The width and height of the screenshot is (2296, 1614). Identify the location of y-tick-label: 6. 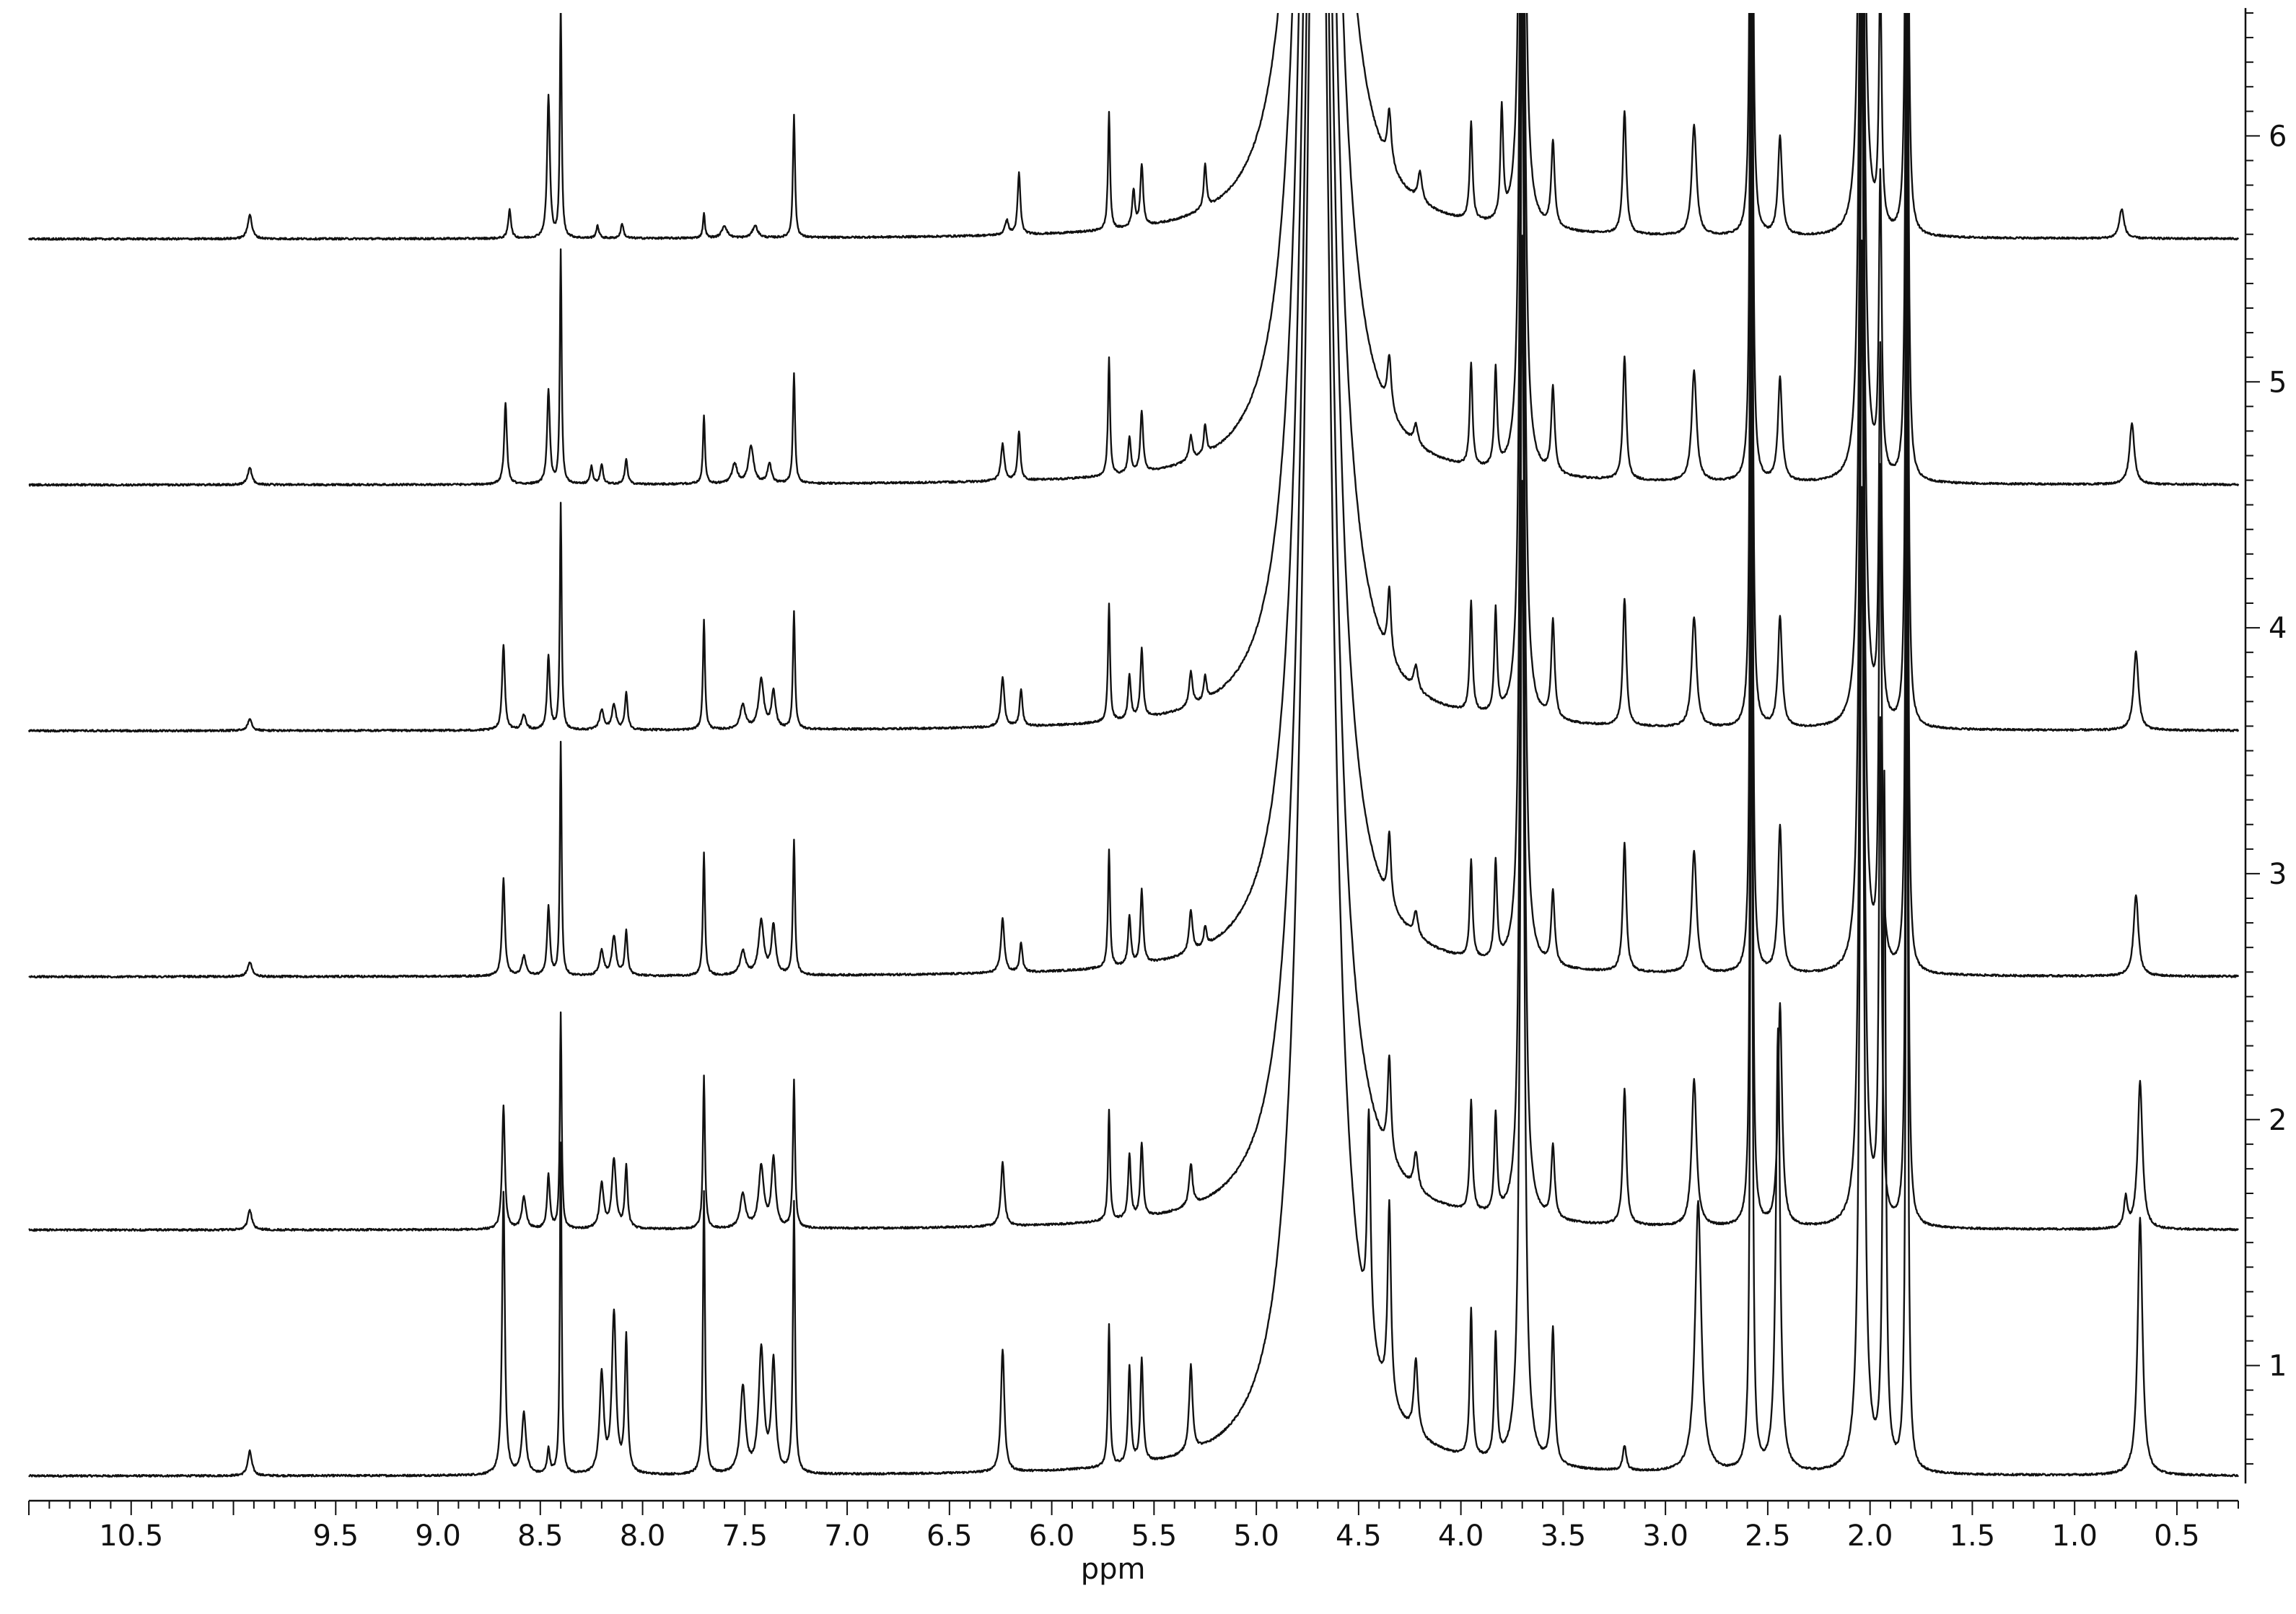
(2278, 136).